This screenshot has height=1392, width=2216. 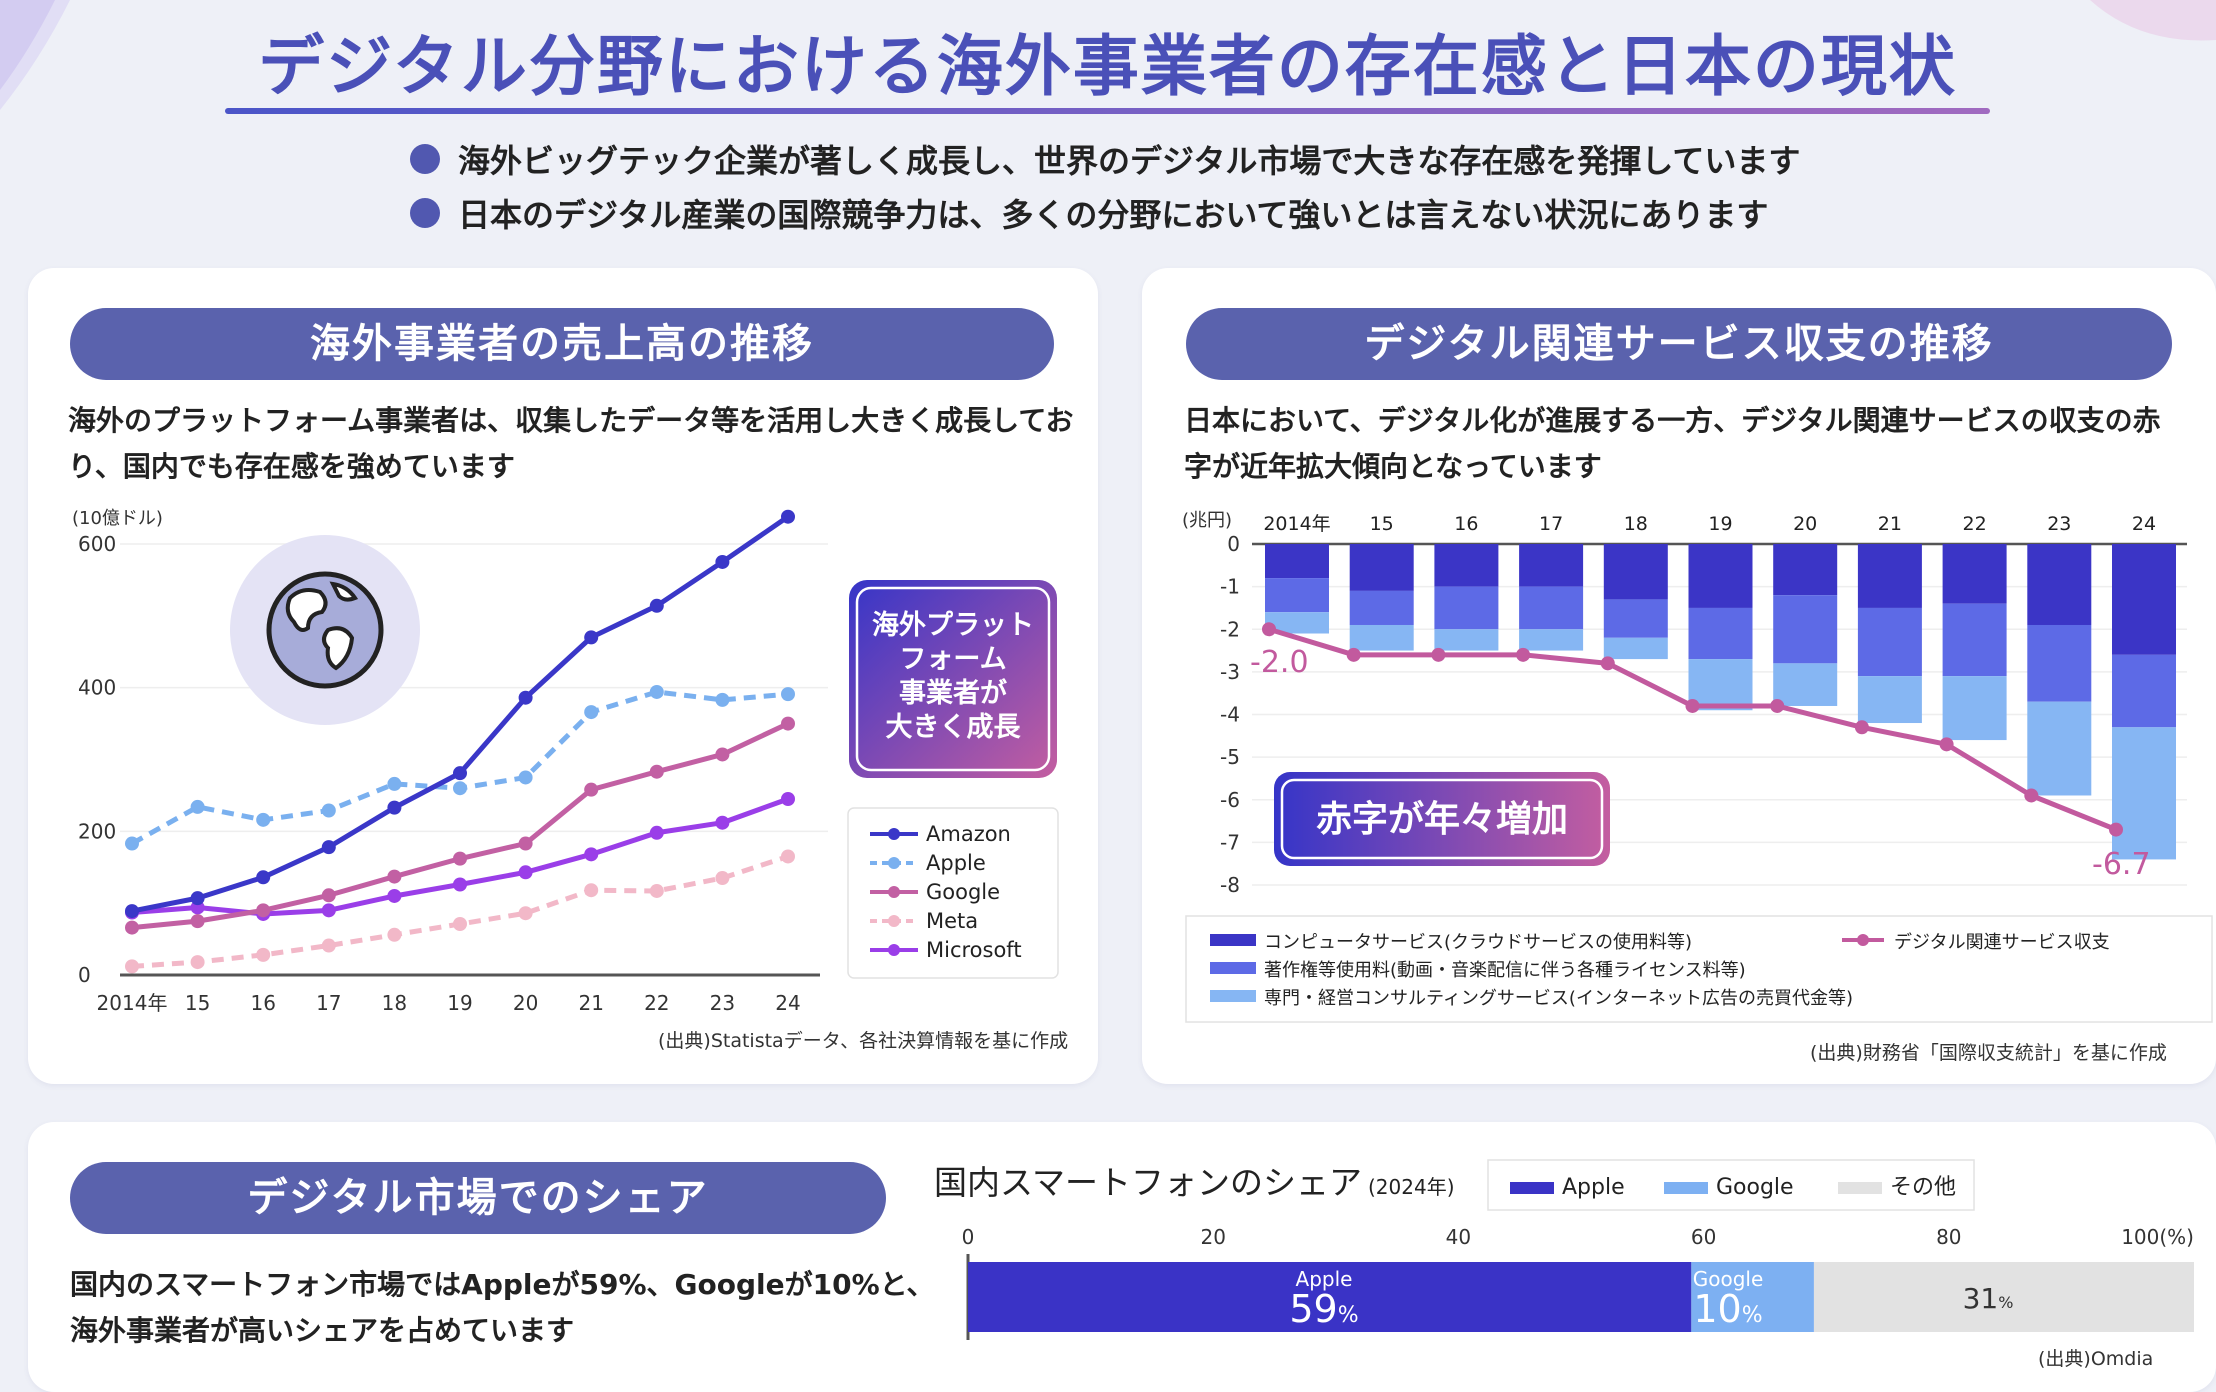 What do you see at coordinates (1636, 524) in the screenshot?
I see `balance-x-tick-label: 18` at bounding box center [1636, 524].